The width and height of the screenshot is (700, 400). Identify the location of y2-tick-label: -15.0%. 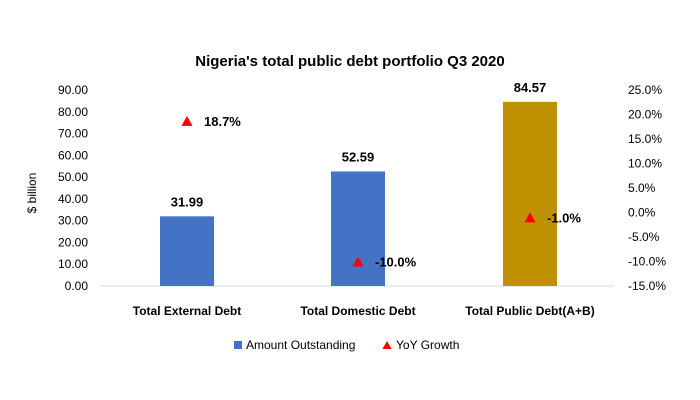
(647, 286).